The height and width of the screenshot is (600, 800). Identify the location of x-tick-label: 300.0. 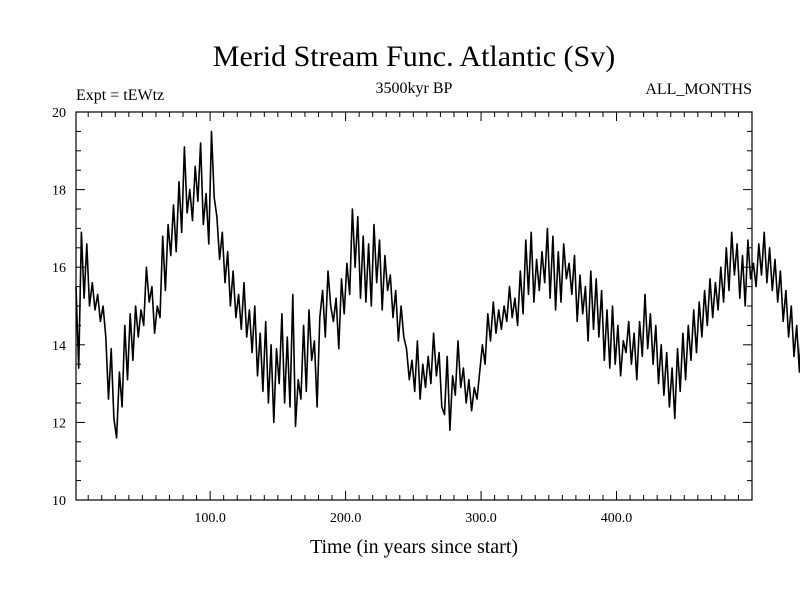
(481, 518).